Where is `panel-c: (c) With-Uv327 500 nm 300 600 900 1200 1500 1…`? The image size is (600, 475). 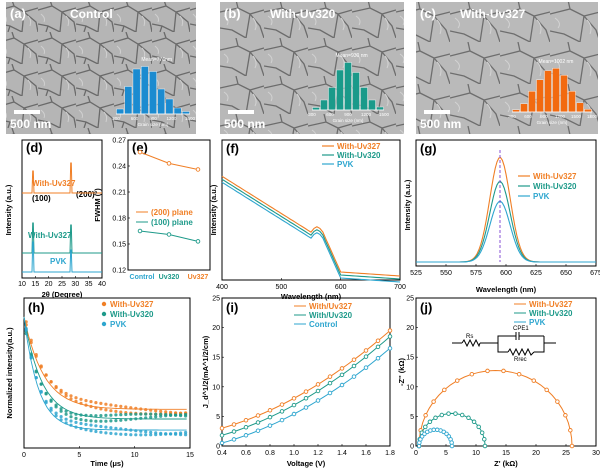
panel-c: (c) With-Uv327 500 nm 300 600 900 1200 1500 1… is located at coordinates (507, 68).